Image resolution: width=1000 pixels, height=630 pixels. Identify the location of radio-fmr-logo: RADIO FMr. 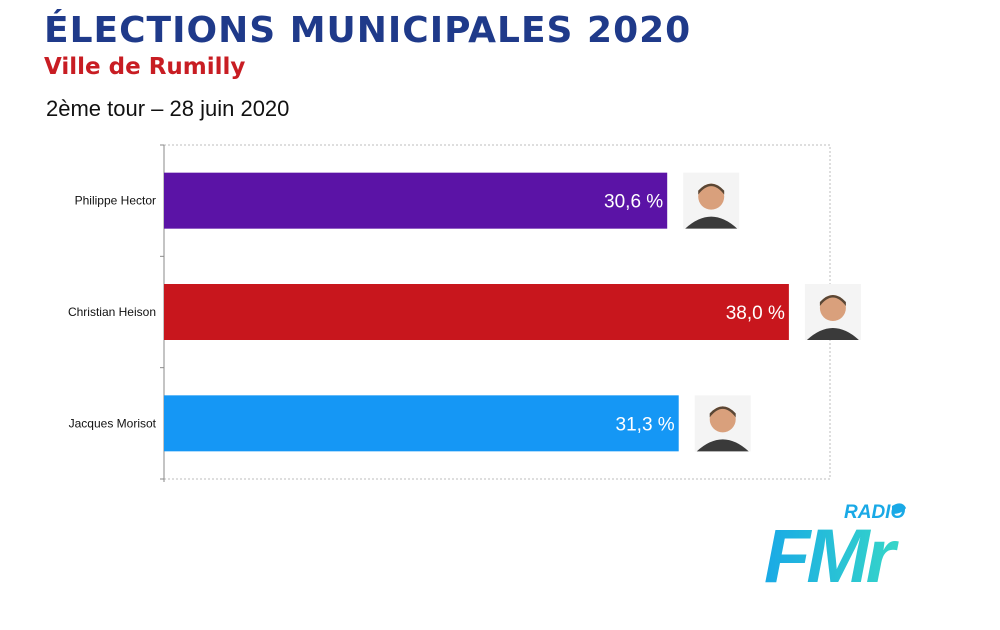
(835, 546).